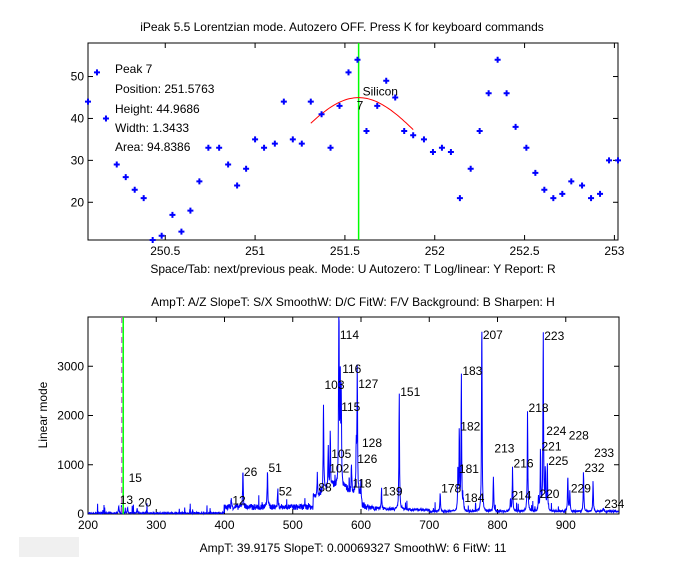  What do you see at coordinates (524, 464) in the screenshot?
I see `peak-label: 216` at bounding box center [524, 464].